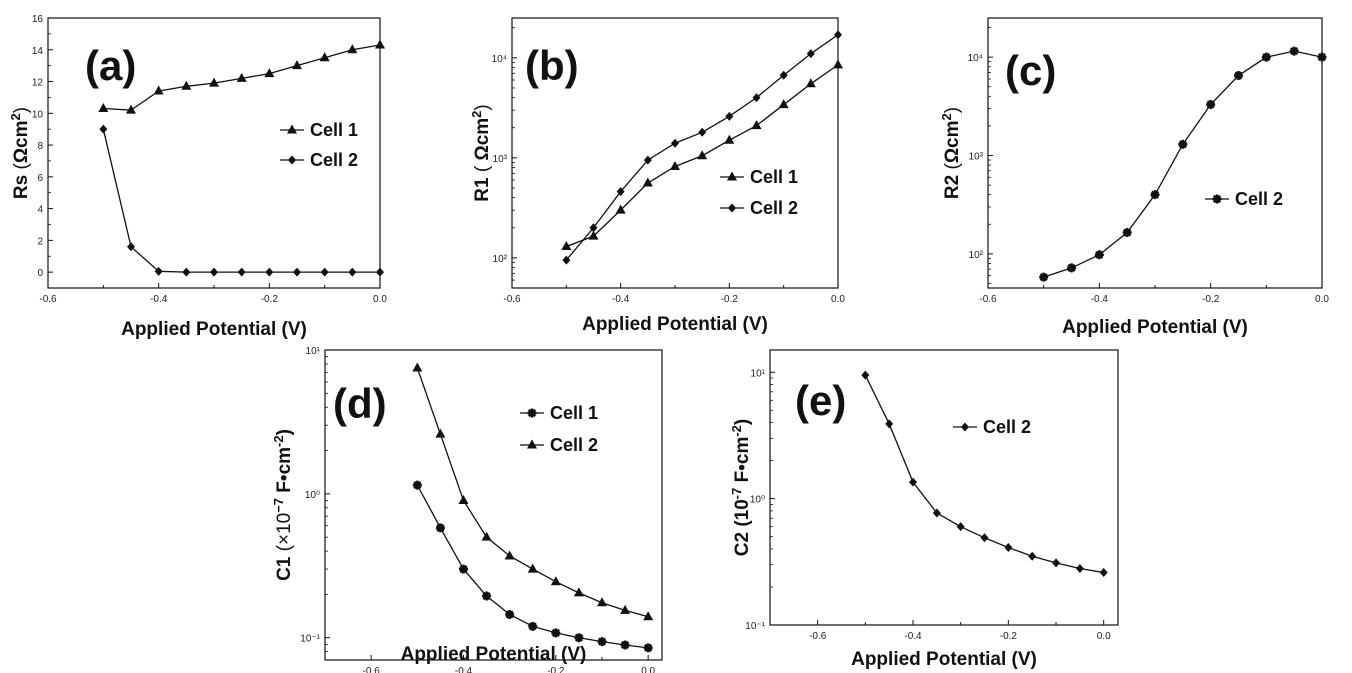  What do you see at coordinates (944, 487) in the screenshot?
I see `plot-frame` at bounding box center [944, 487].